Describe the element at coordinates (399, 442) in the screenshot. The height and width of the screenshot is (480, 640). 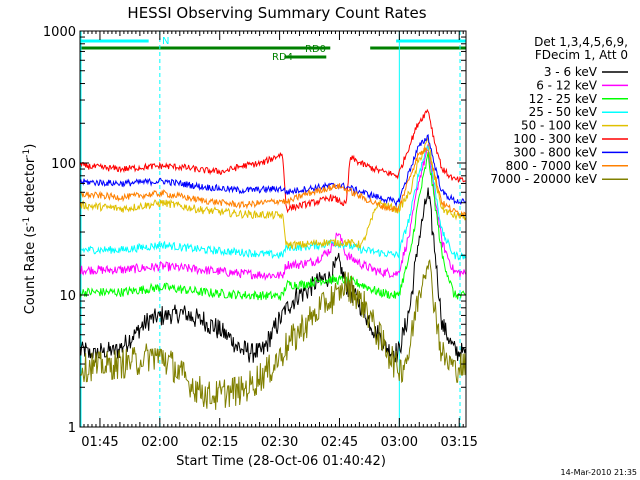
I see `x-tick-label: 03:00` at that location.